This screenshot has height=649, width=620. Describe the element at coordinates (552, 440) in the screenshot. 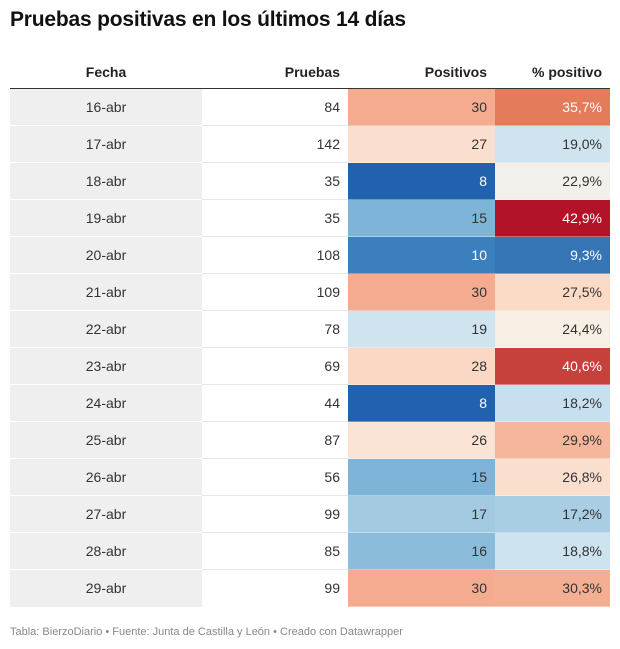

I see `cell-pct-positivo: 29,9%` at that location.